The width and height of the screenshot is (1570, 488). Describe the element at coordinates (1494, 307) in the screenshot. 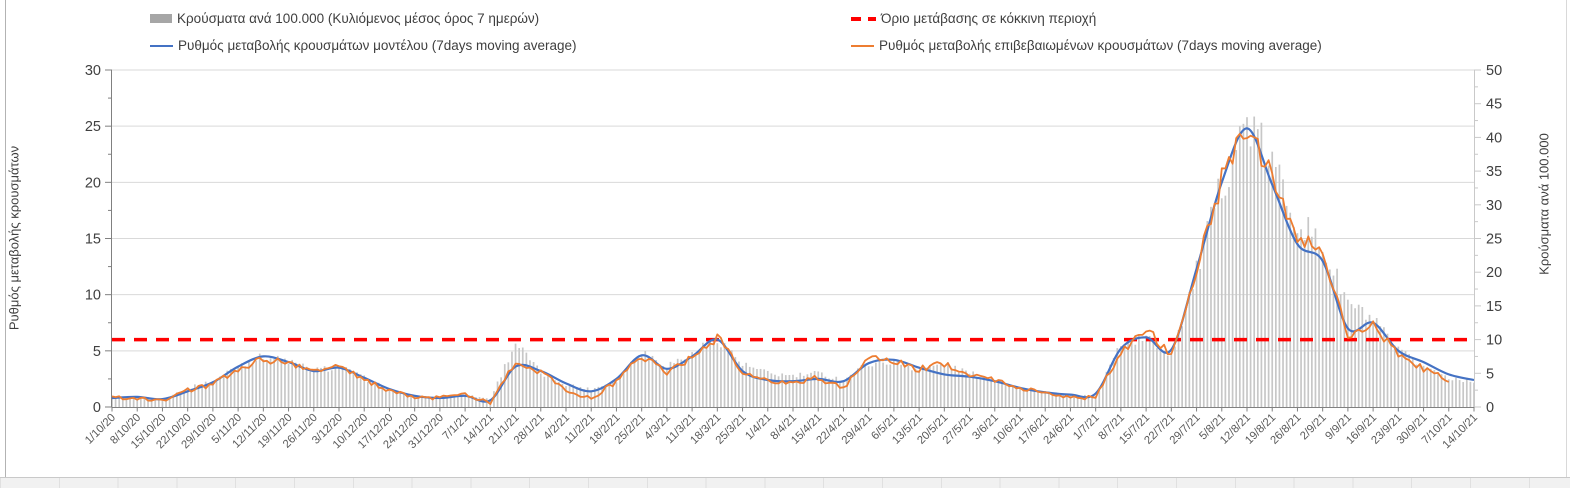

I see `right-tick-label: 15` at that location.